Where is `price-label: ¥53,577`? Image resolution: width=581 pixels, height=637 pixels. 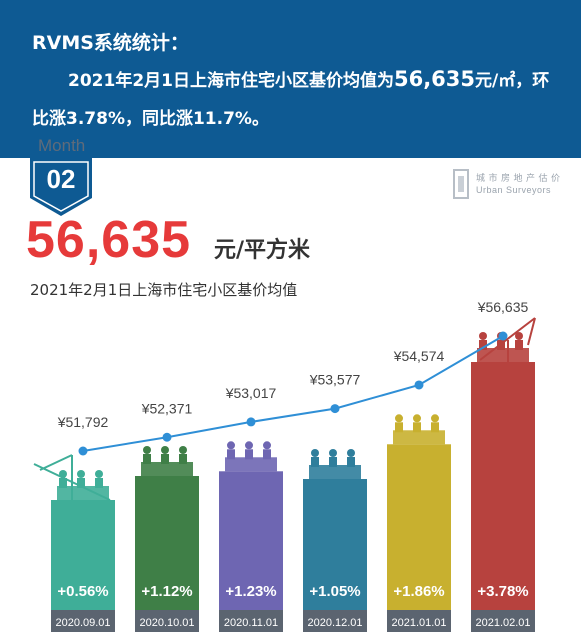
price-label: ¥53,577 is located at coordinates (335, 380).